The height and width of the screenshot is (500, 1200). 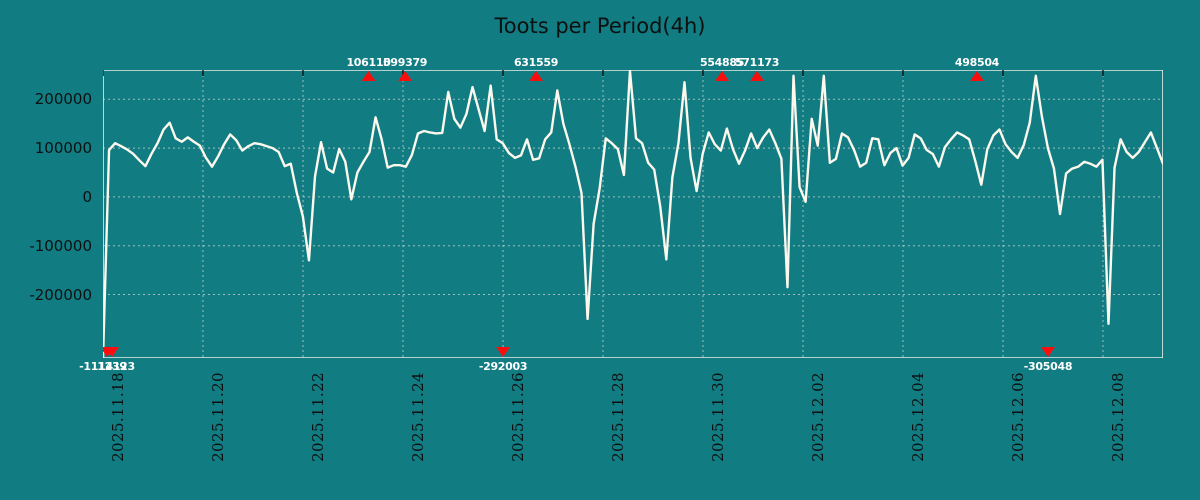 I want to click on extreme-value-label: 498504, so click(x=977, y=62).